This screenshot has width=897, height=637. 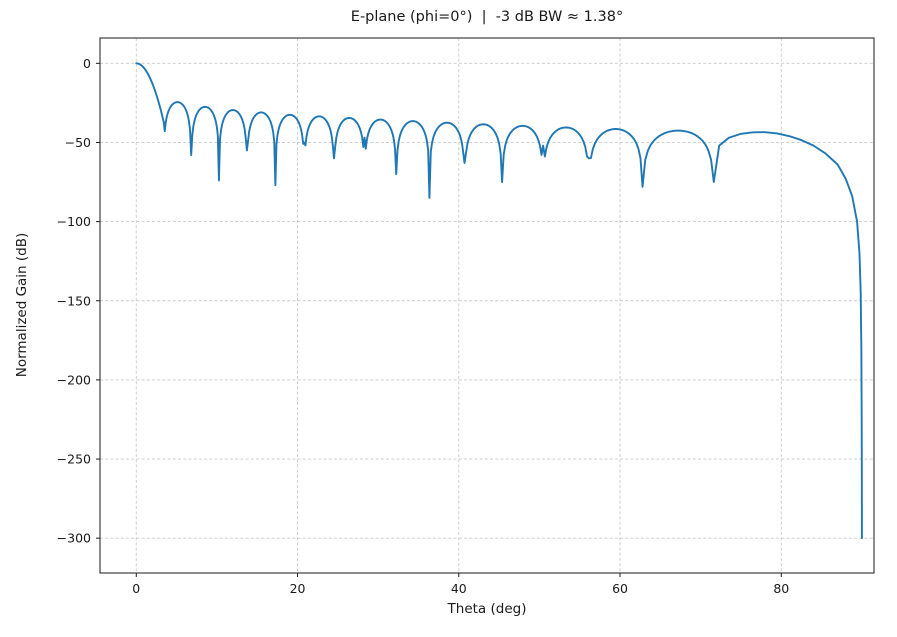 What do you see at coordinates (136, 588) in the screenshot?
I see `x-tick-label: 0` at bounding box center [136, 588].